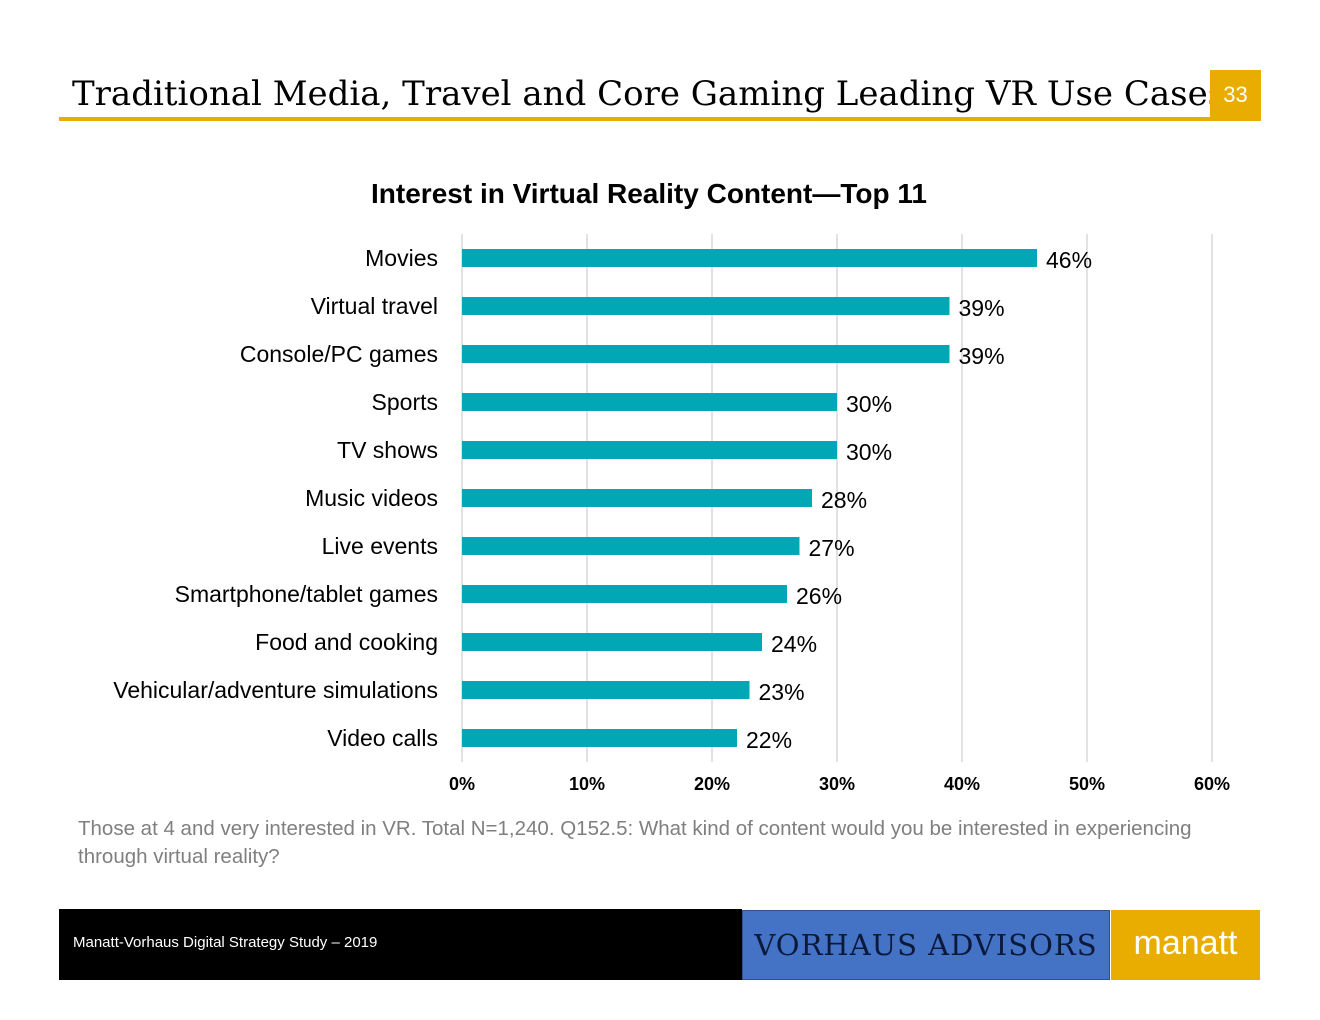 The height and width of the screenshot is (1020, 1320). Describe the element at coordinates (371, 498) in the screenshot. I see `category-label: Music videos` at that location.